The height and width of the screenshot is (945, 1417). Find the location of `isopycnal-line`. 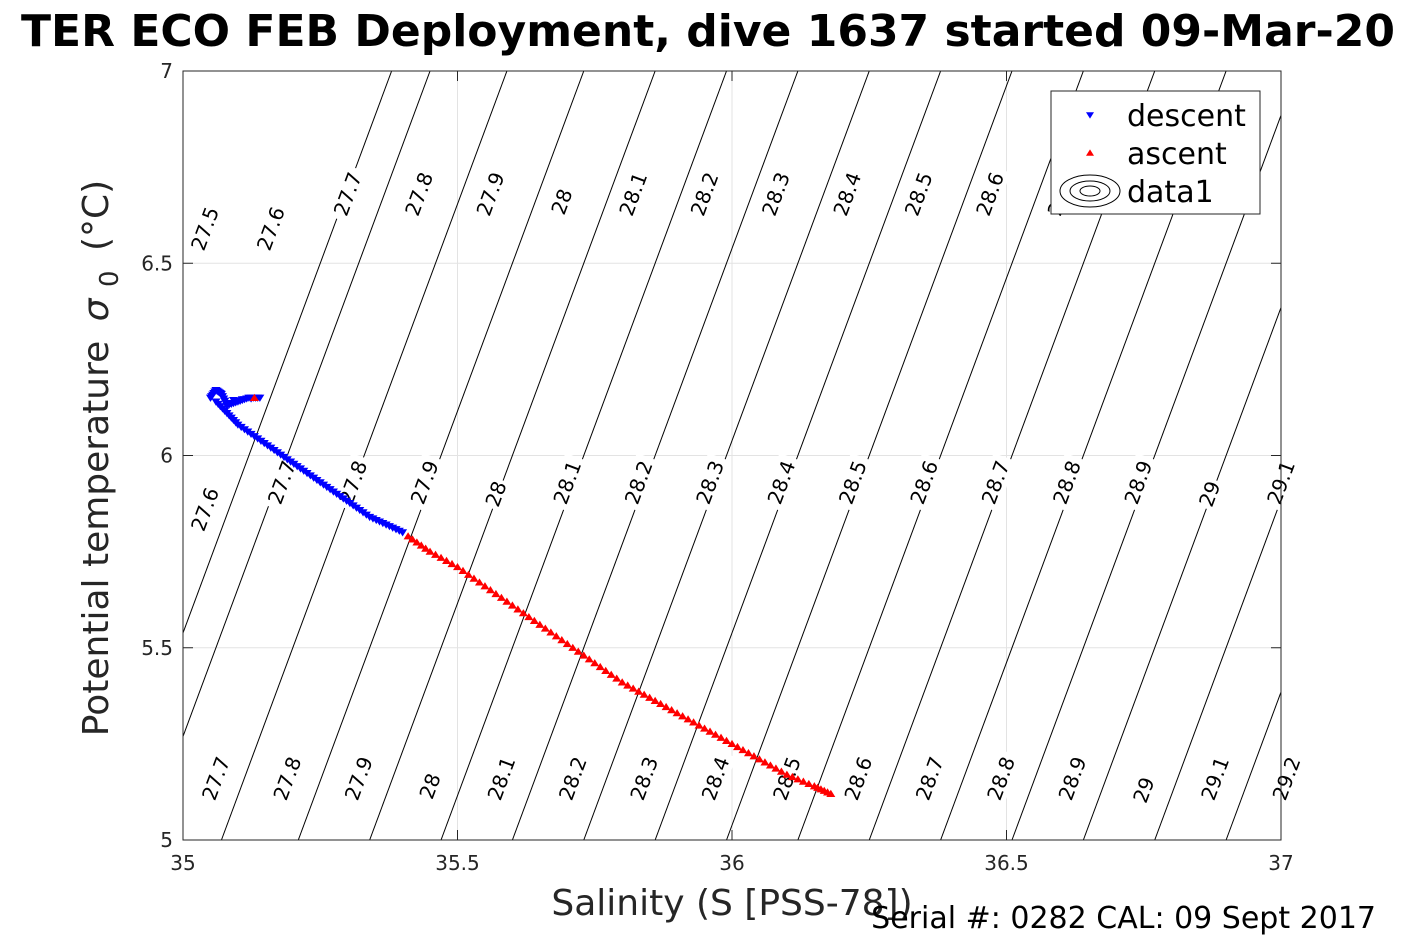

isopycnal-line is located at coordinates (1253, 765).